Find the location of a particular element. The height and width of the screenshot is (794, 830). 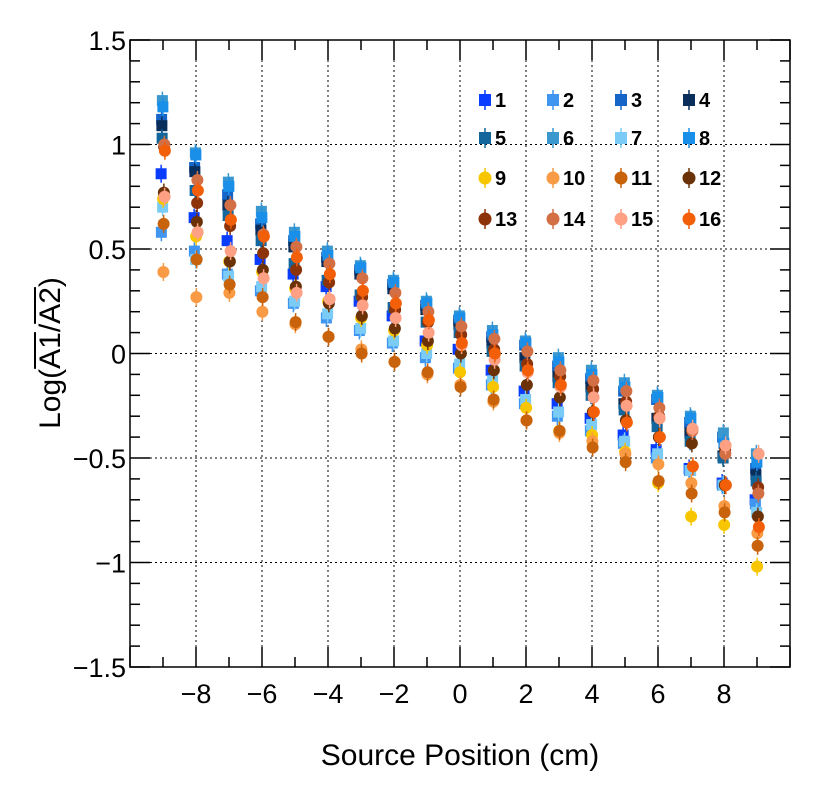

legend-label: 1 is located at coordinates (500, 101).